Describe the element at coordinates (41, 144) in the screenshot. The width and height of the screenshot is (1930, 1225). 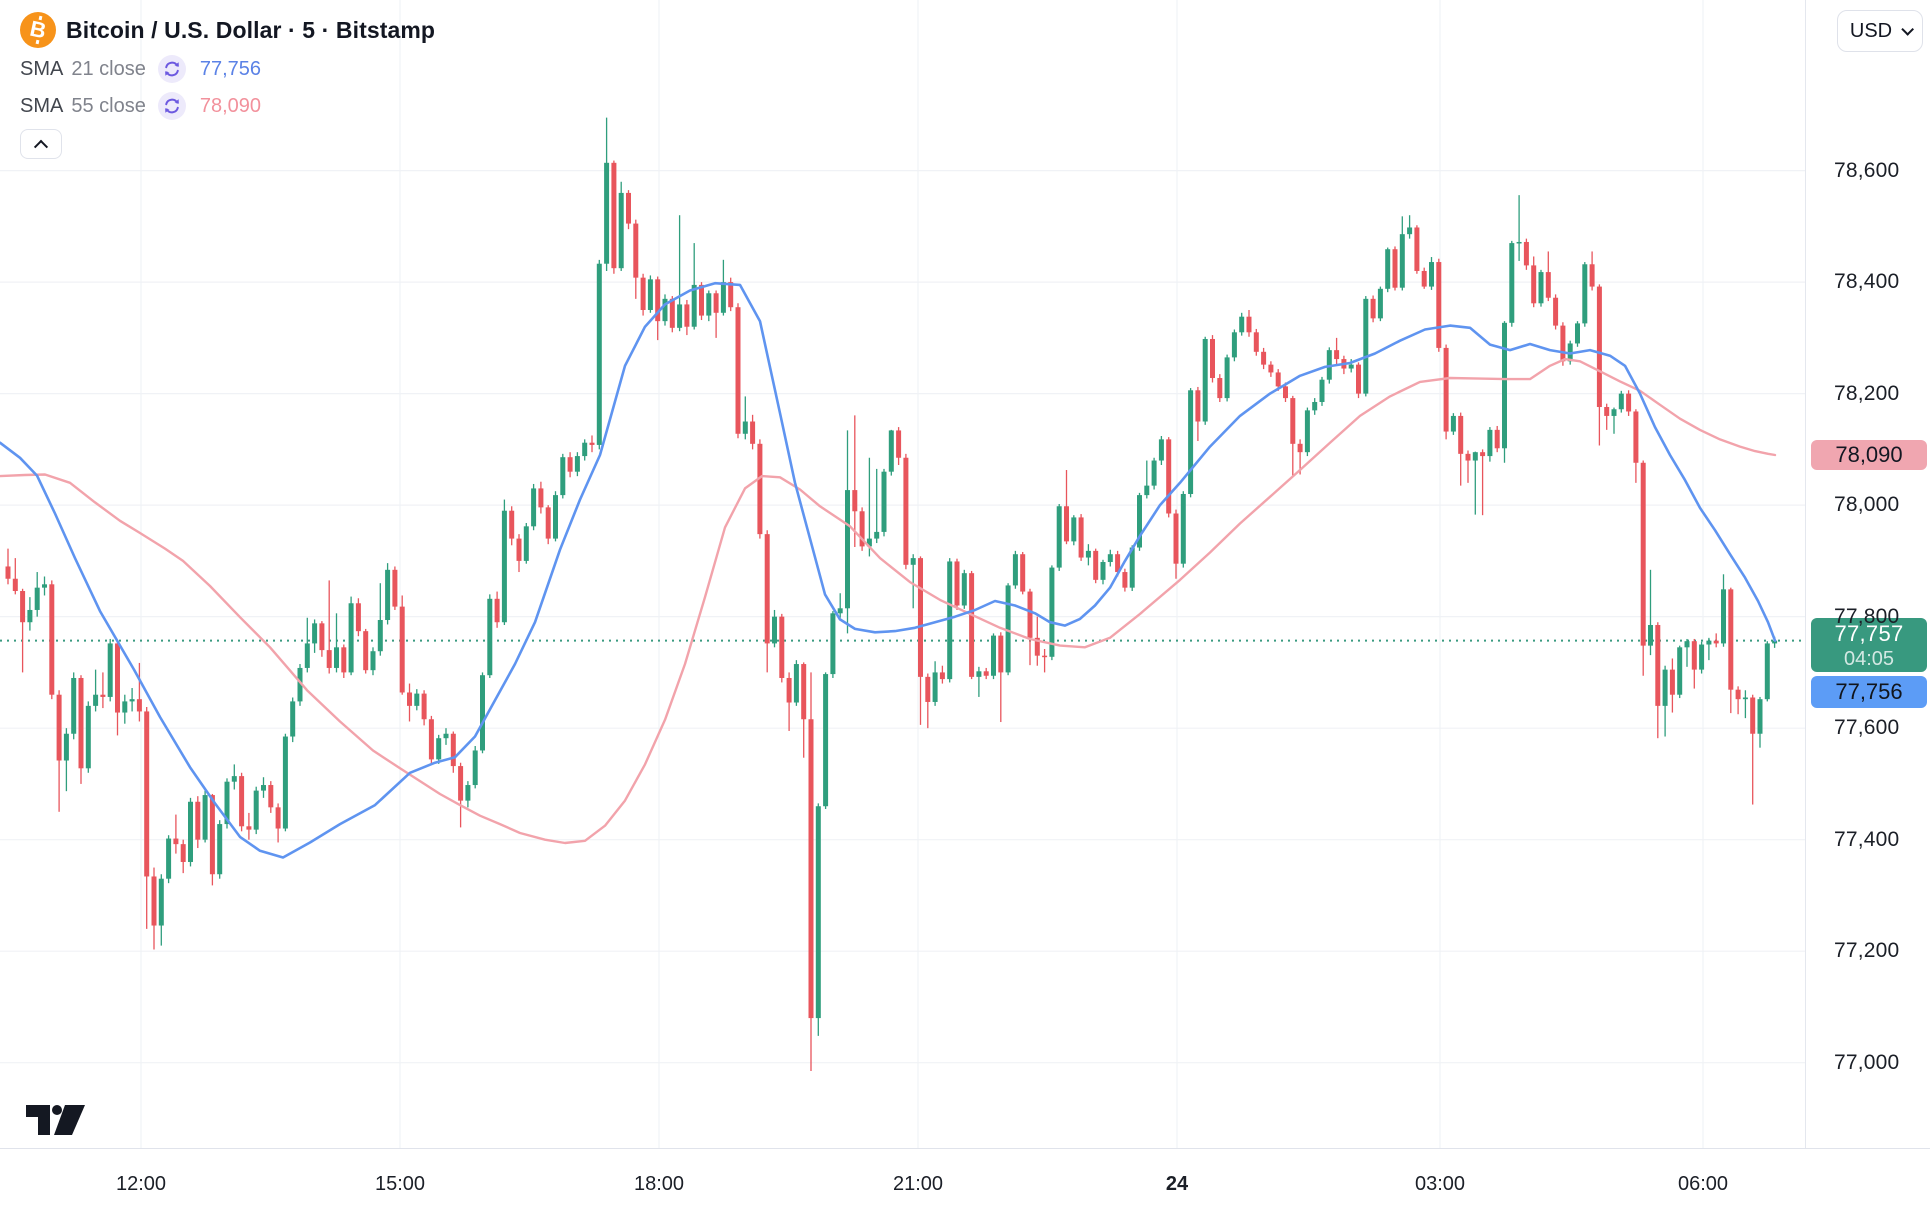
I see `collapse-legend-button` at that location.